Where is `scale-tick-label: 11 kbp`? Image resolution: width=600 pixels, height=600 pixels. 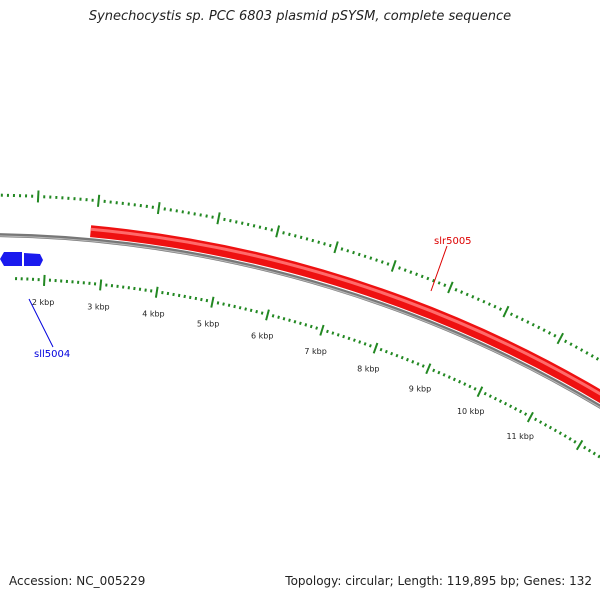 scale-tick-label: 11 kbp is located at coordinates (520, 436).